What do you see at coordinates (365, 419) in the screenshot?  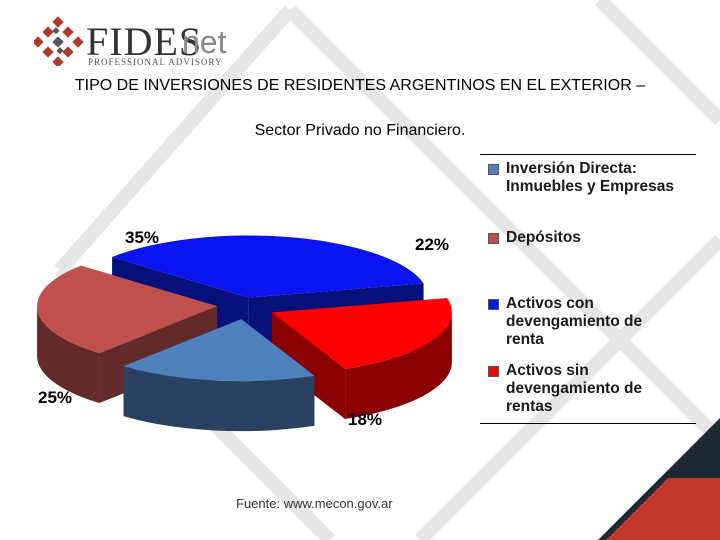 I see `pie-data-label: 18%` at bounding box center [365, 419].